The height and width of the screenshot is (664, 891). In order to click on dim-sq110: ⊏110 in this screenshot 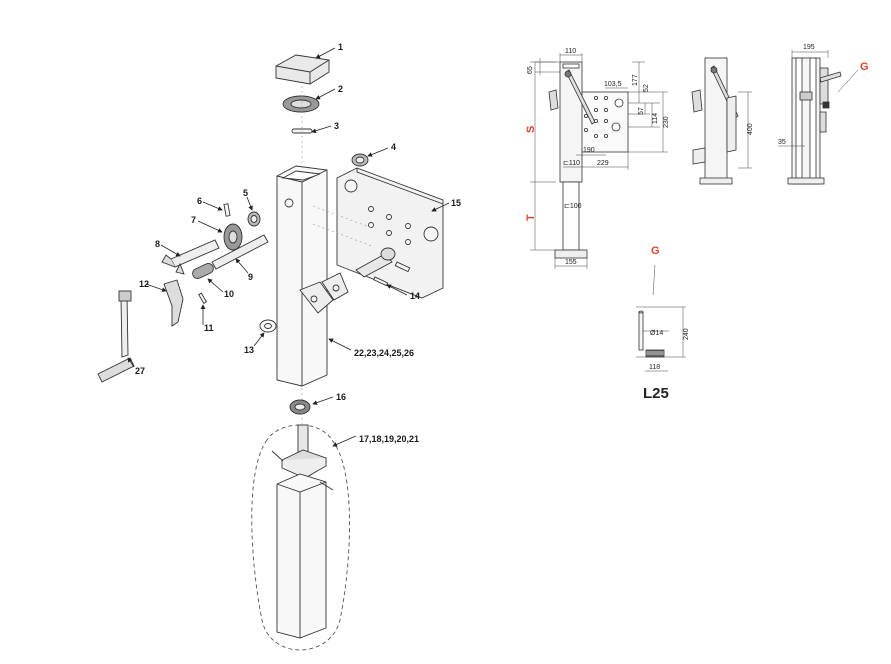, I will do `click(571, 163)`.